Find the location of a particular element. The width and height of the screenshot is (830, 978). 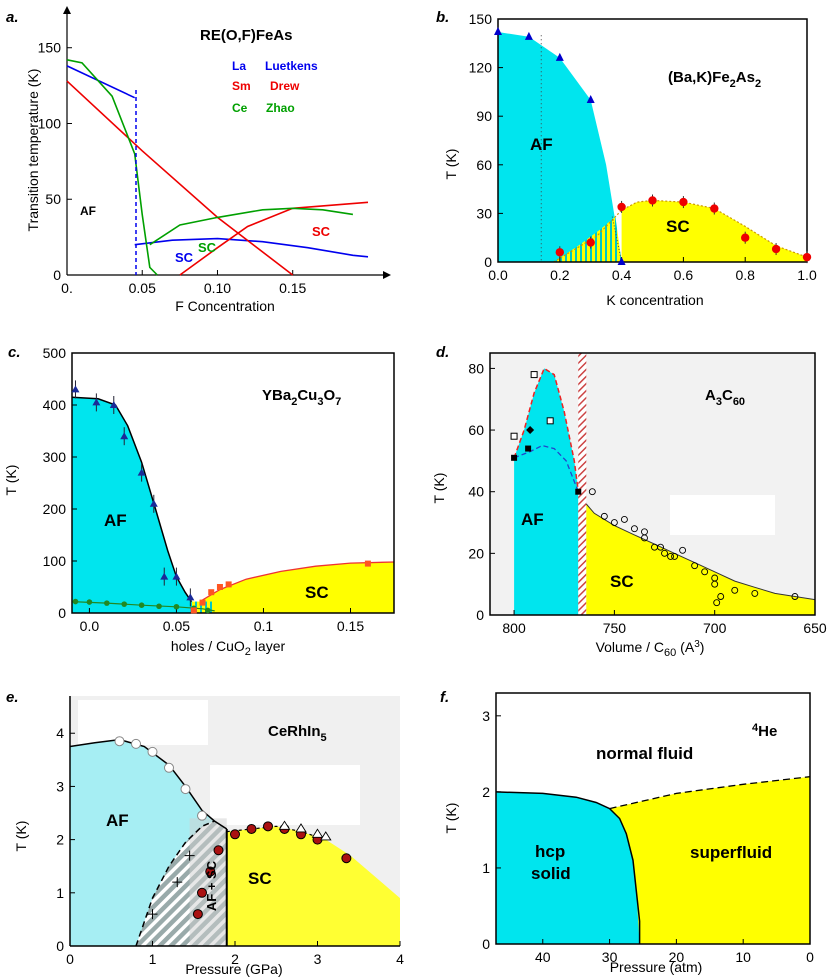

panel-d-xlabel-end: (A is located at coordinates (685, 647).